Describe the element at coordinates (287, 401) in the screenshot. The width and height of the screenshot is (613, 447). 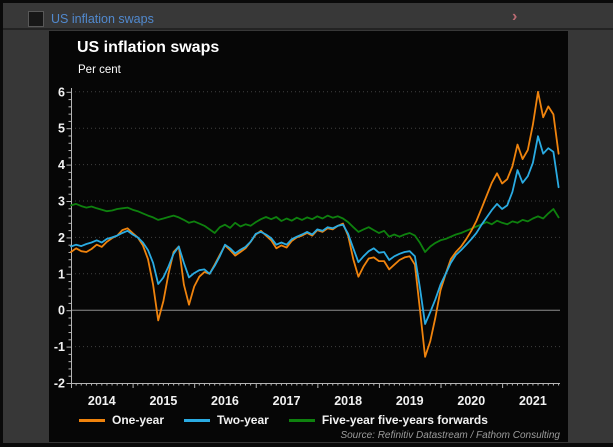
I see `x-tick-label: 2017` at that location.